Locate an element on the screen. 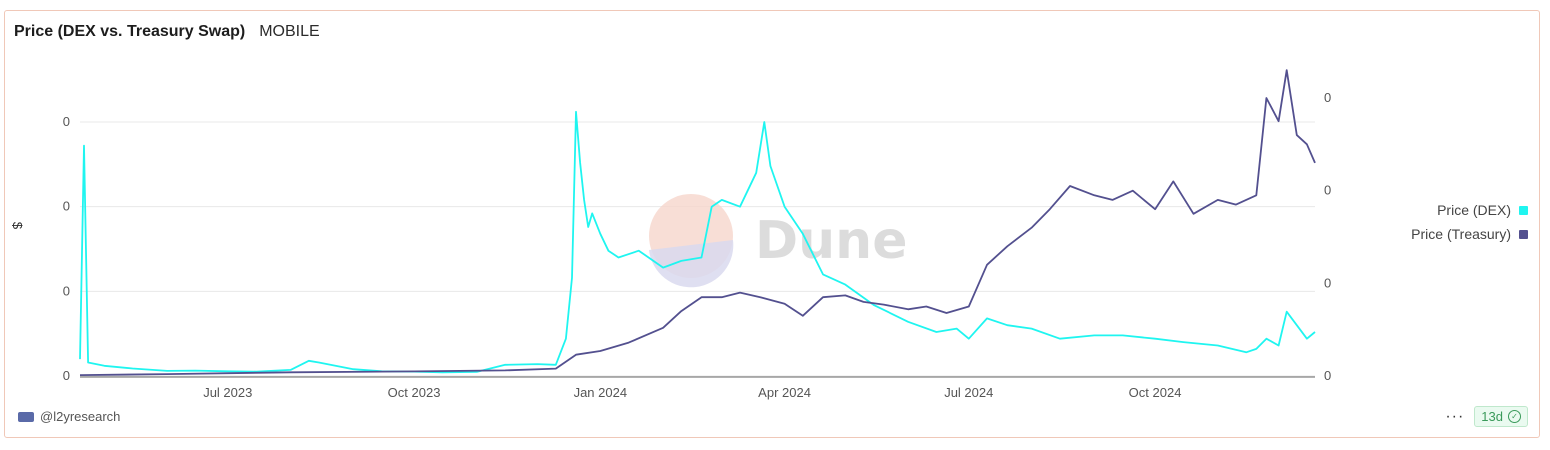  freshness-badge: 13d ✓ is located at coordinates (1501, 416).